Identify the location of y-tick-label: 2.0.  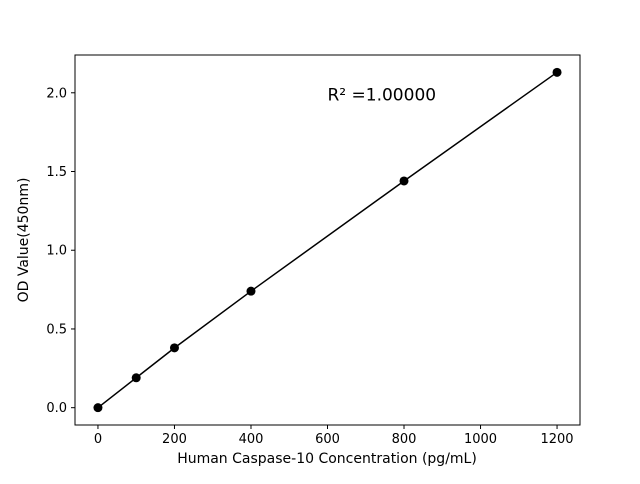
(56, 93).